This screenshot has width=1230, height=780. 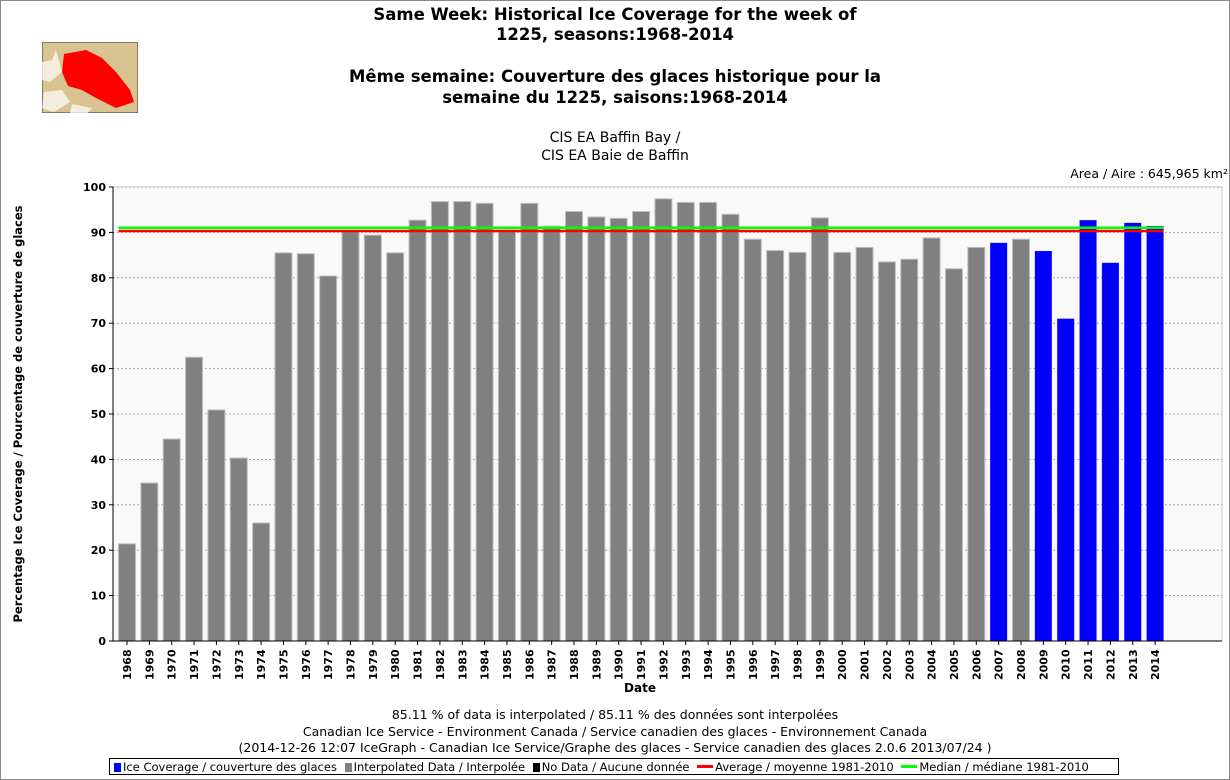 I want to click on bar-2014, so click(x=1155, y=433).